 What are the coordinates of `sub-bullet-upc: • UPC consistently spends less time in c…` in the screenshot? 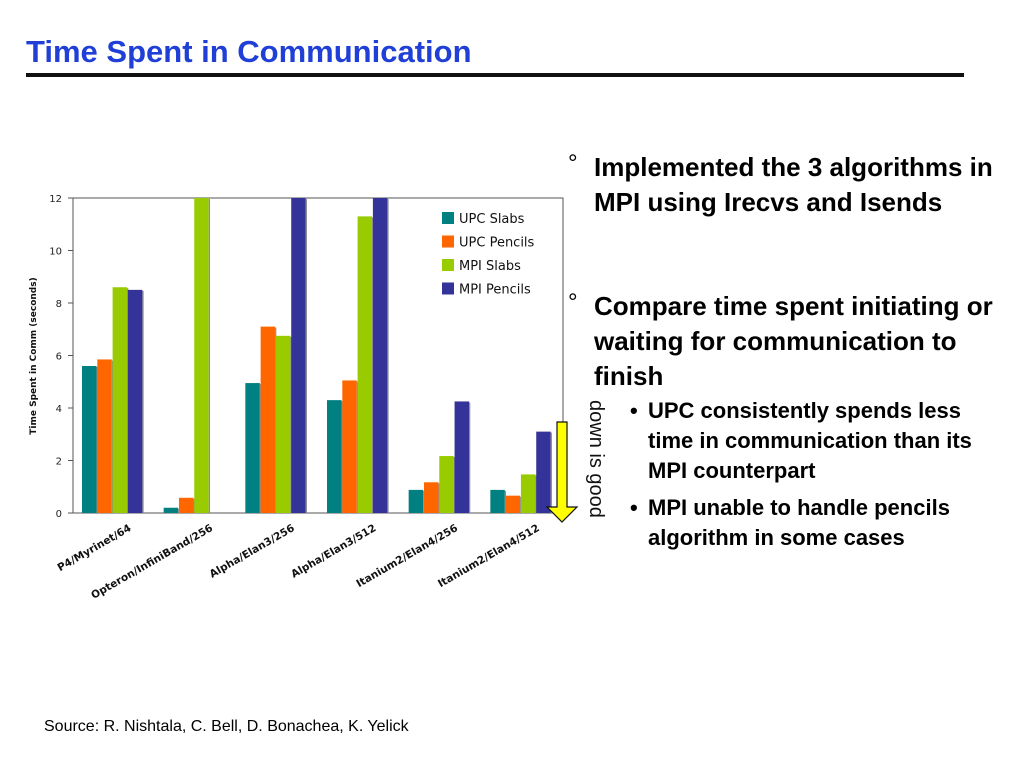 It's located at (785, 441).